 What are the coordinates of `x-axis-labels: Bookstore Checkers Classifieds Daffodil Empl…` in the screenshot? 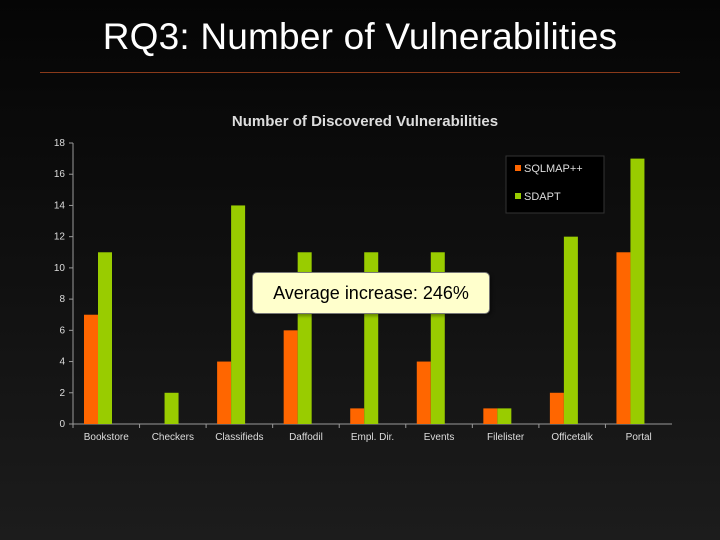 It's located at (368, 437).